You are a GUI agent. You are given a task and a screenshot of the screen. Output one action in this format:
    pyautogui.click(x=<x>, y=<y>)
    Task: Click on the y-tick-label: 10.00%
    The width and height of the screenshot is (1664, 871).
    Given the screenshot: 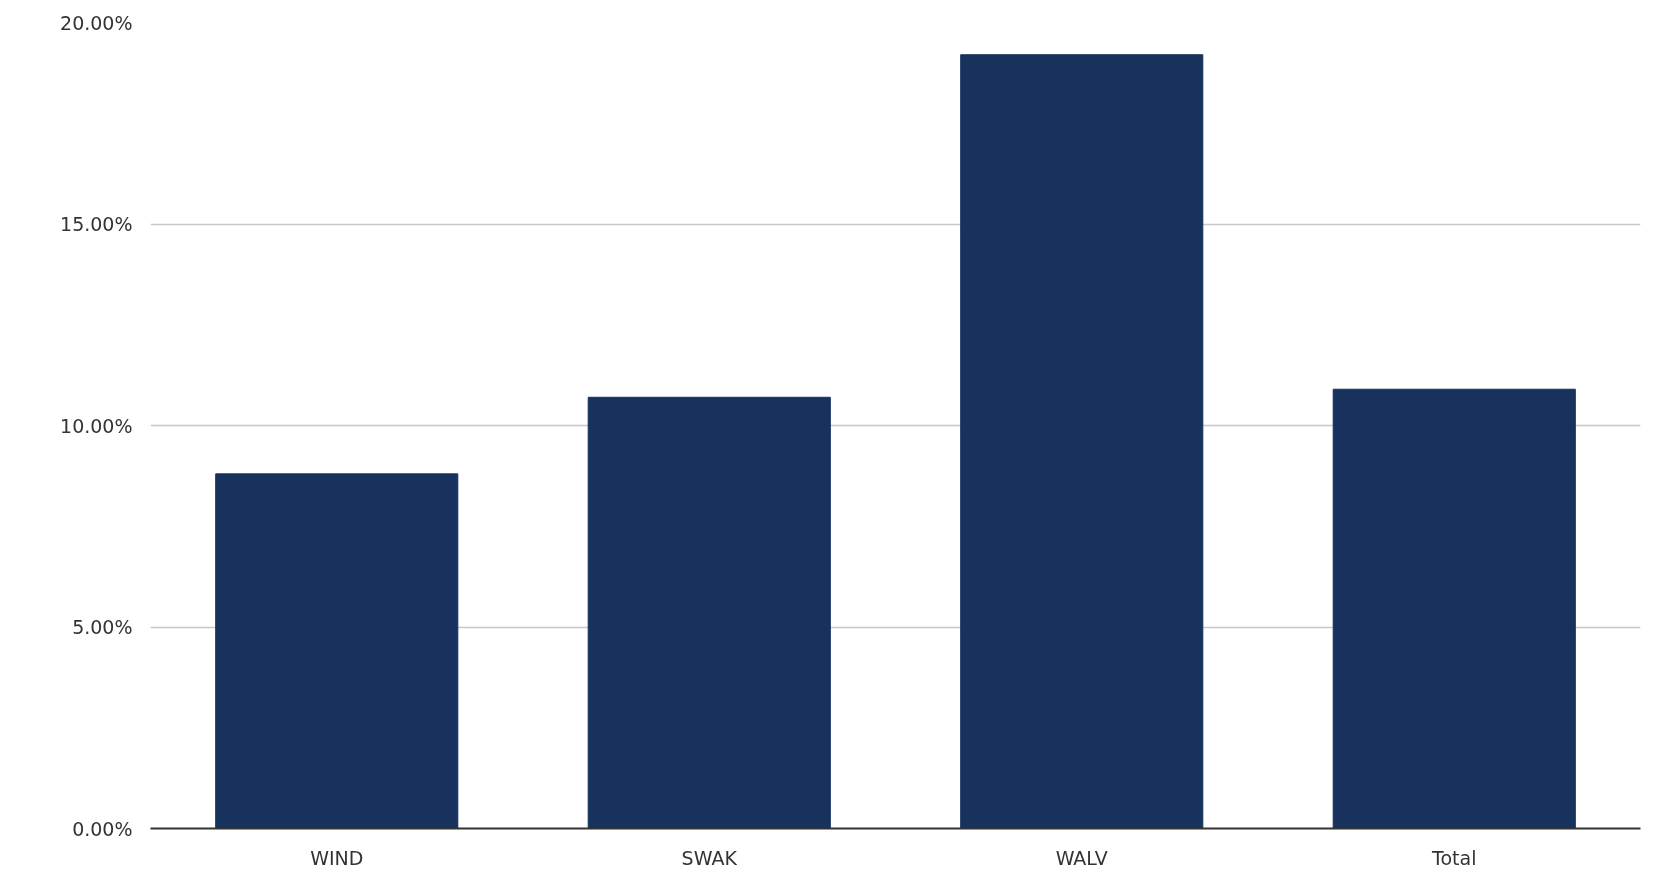 What is the action you would take?
    pyautogui.click(x=96, y=425)
    